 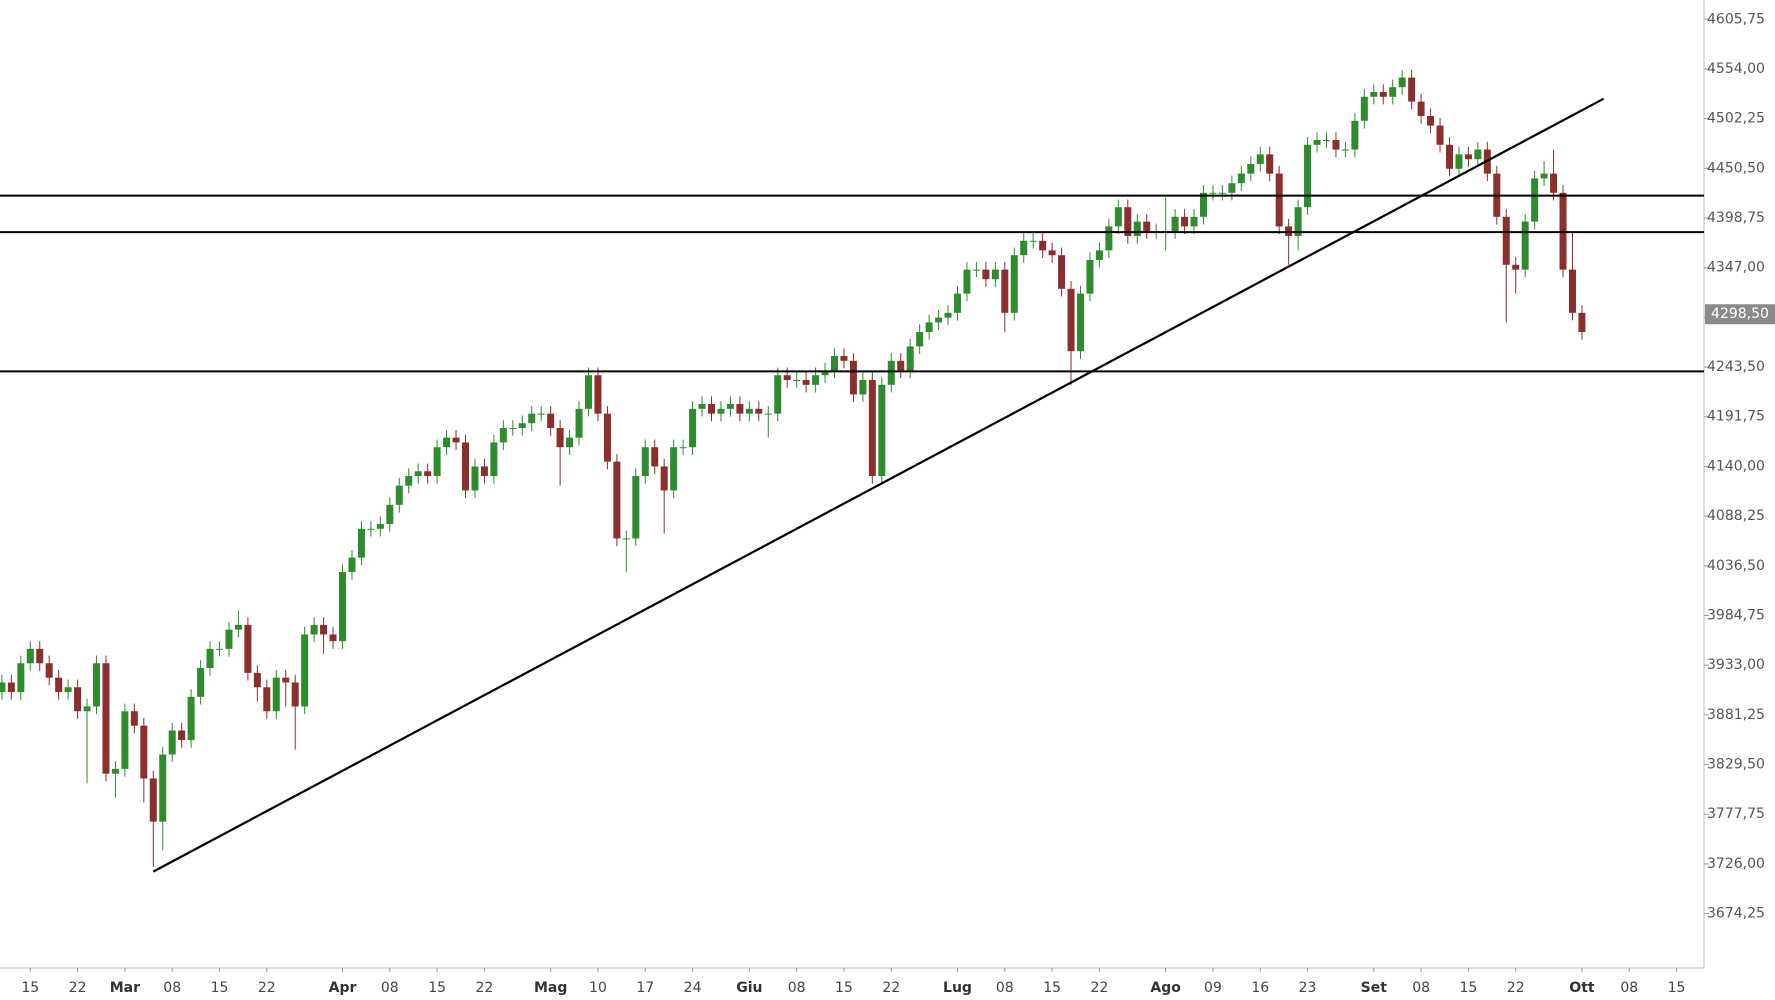 What do you see at coordinates (1736, 218) in the screenshot?
I see `y-tick-label: 4398,75` at bounding box center [1736, 218].